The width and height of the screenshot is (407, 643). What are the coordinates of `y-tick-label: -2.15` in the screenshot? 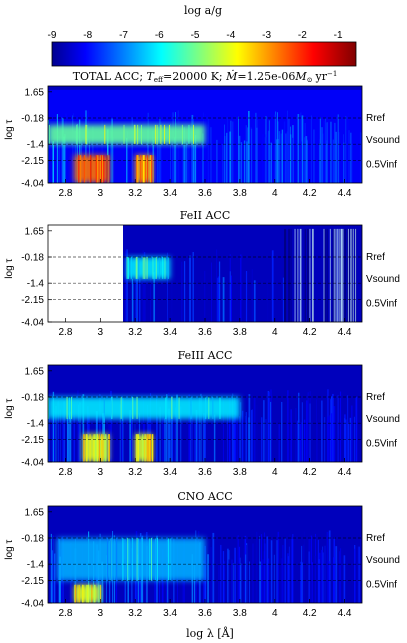 It's located at (32, 581).